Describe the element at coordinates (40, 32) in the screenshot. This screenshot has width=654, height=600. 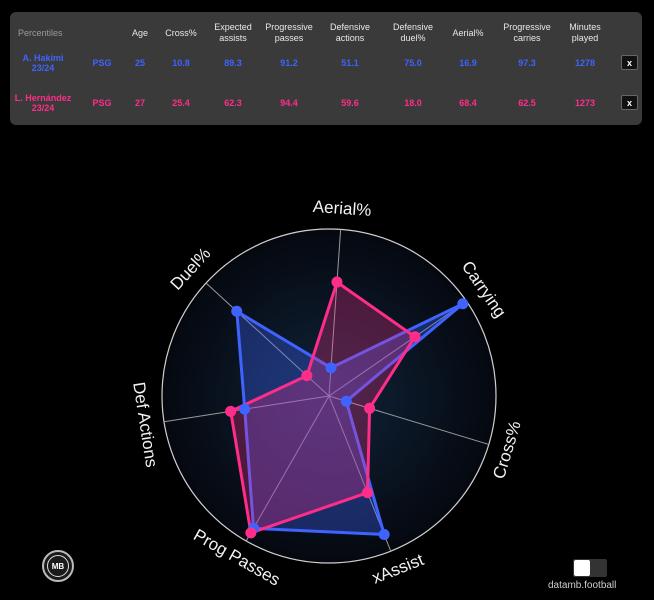
I see `header-percentiles: Percentiles` at that location.